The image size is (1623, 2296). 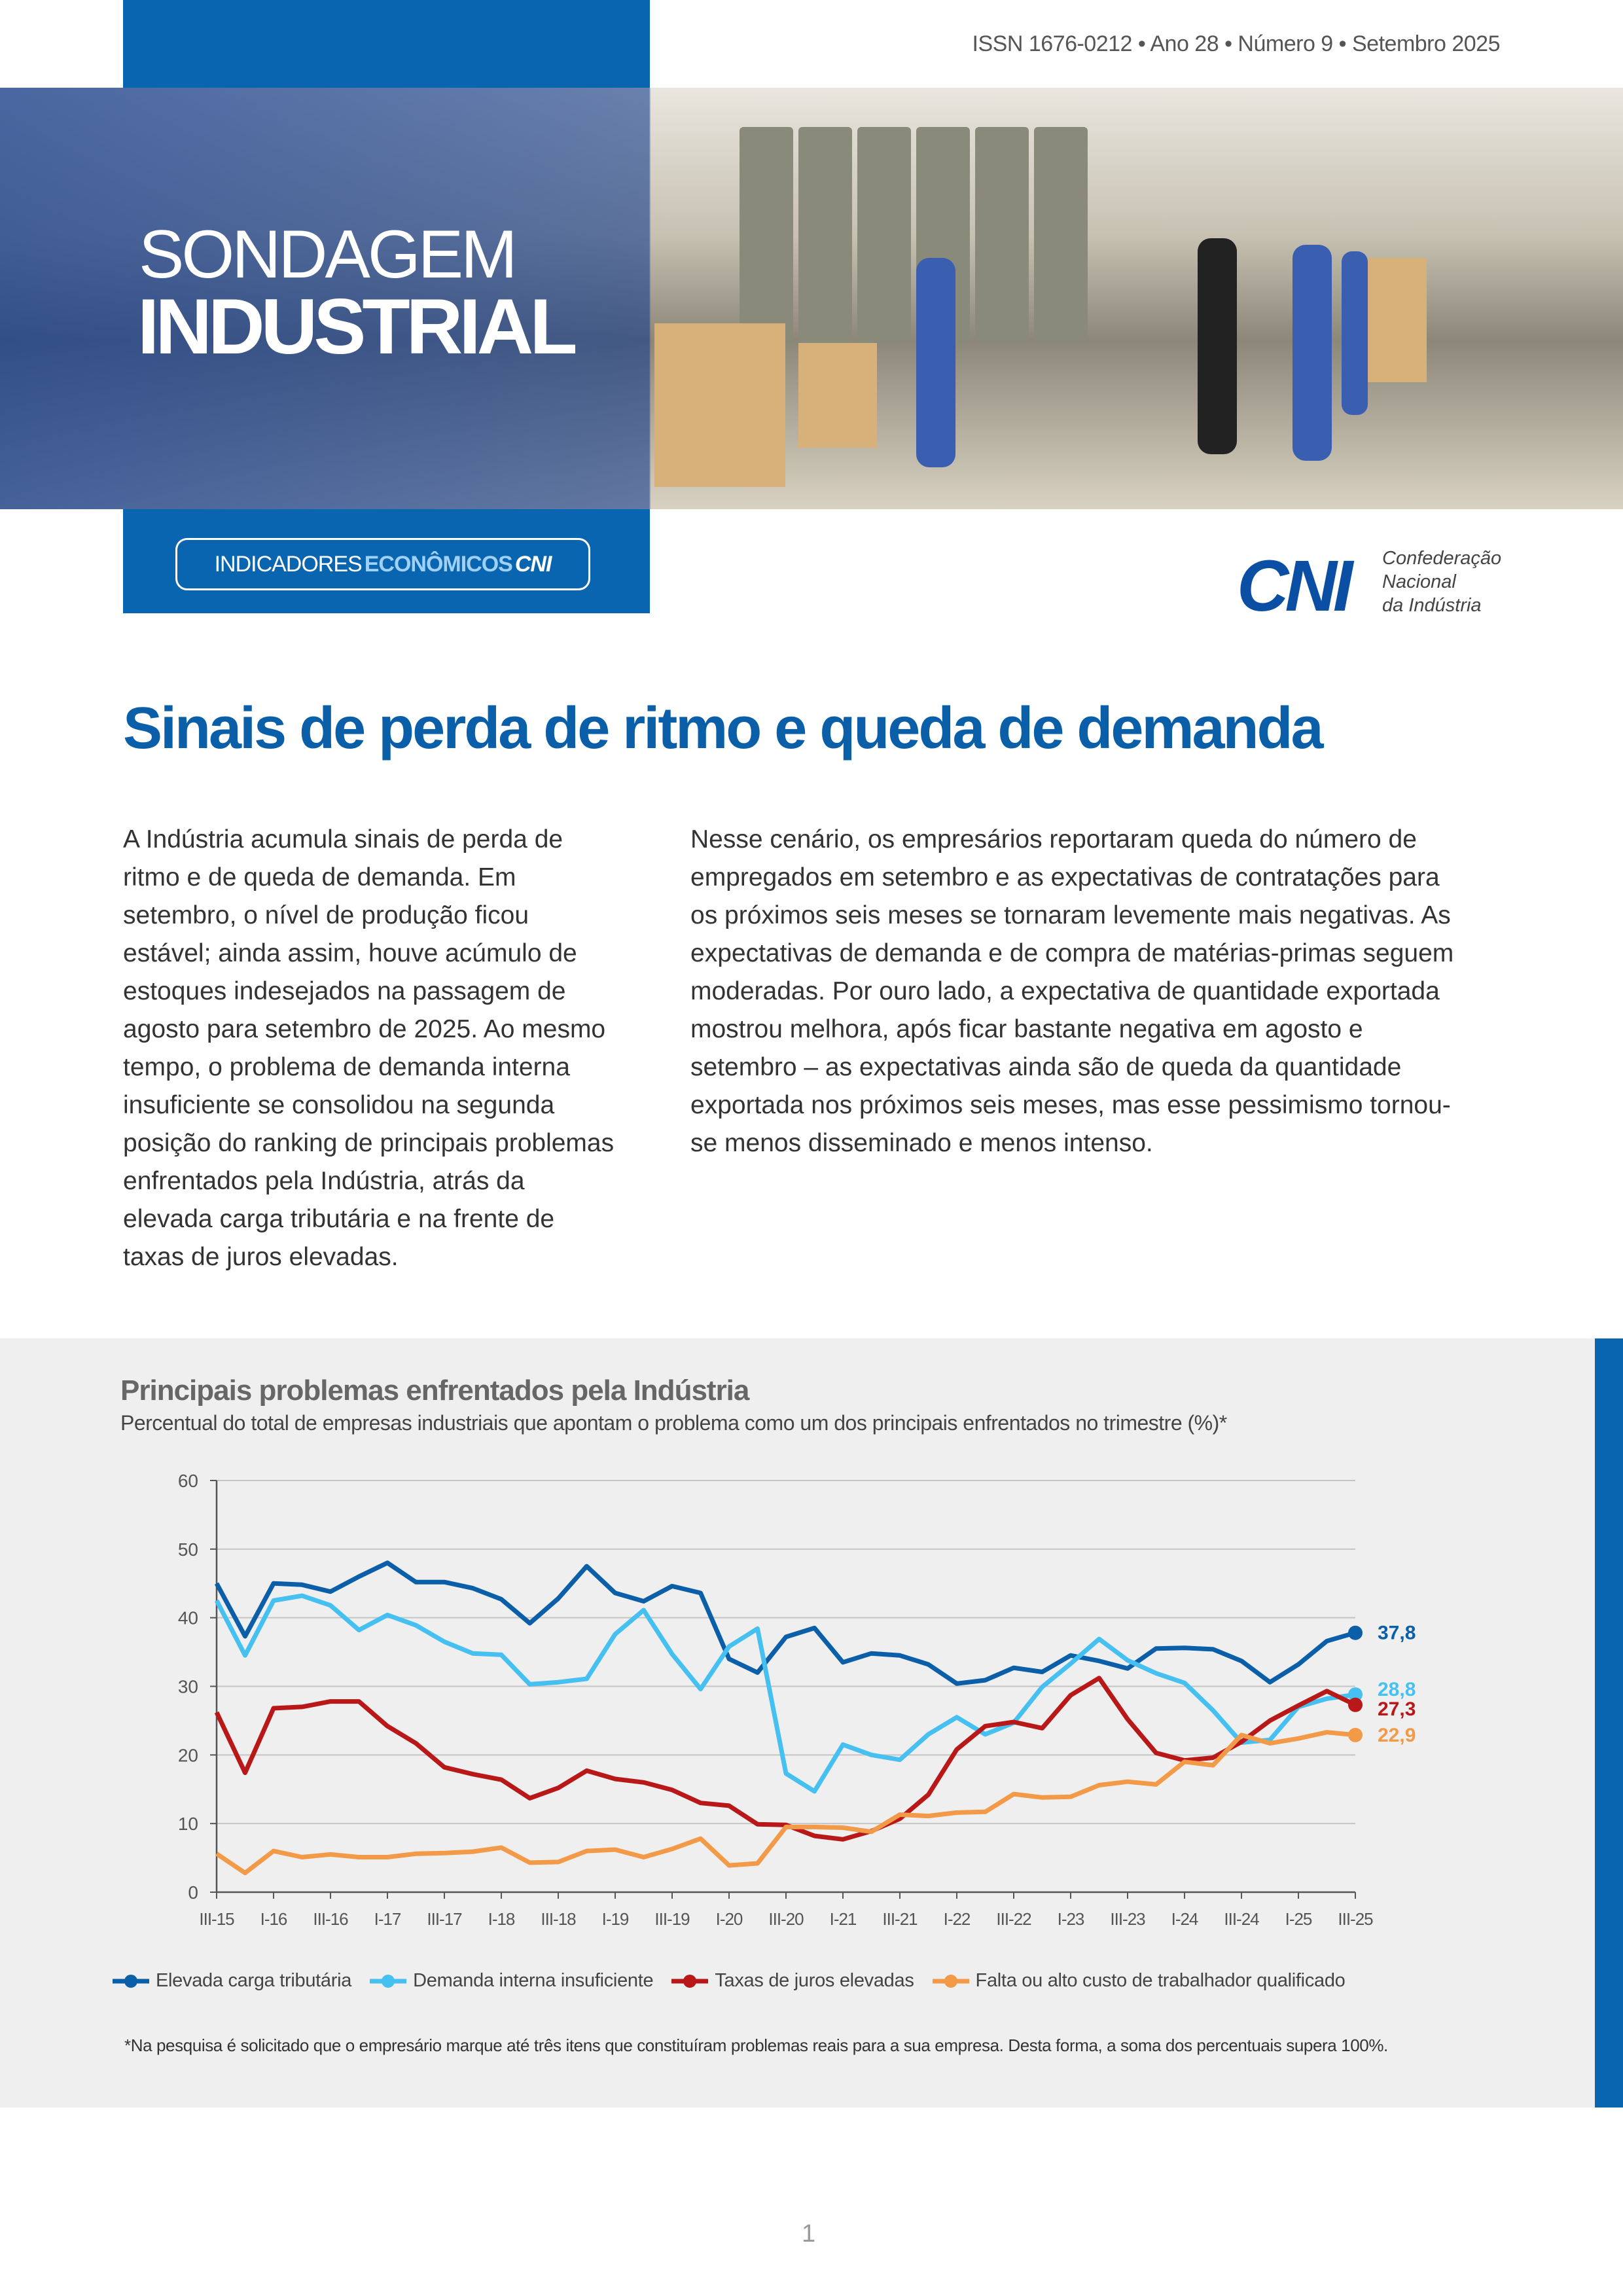 I want to click on legend-item: Elevada carga tributária, so click(x=232, y=1981).